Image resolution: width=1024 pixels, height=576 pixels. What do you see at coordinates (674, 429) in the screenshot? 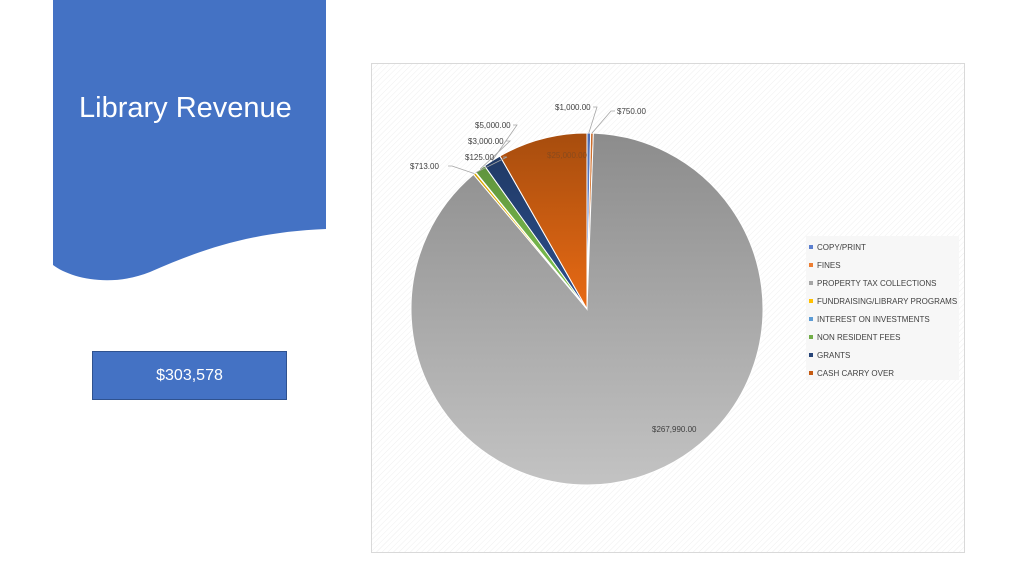
I see `data-label: $267,990.00` at bounding box center [674, 429].